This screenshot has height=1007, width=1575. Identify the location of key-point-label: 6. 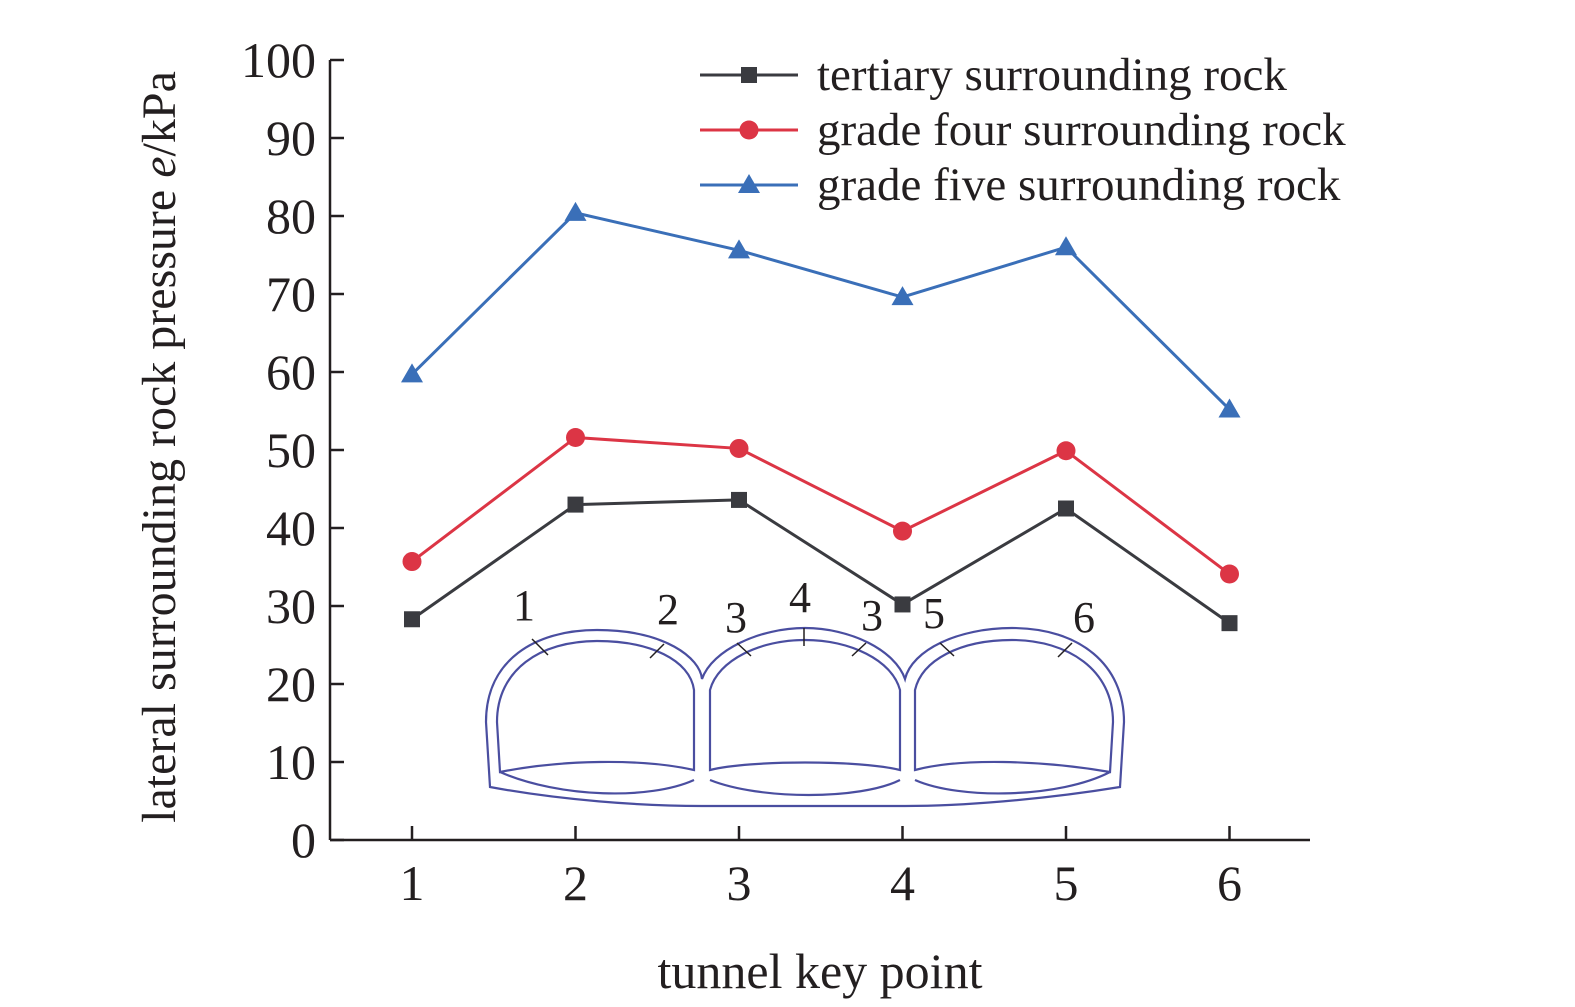
(1084, 617).